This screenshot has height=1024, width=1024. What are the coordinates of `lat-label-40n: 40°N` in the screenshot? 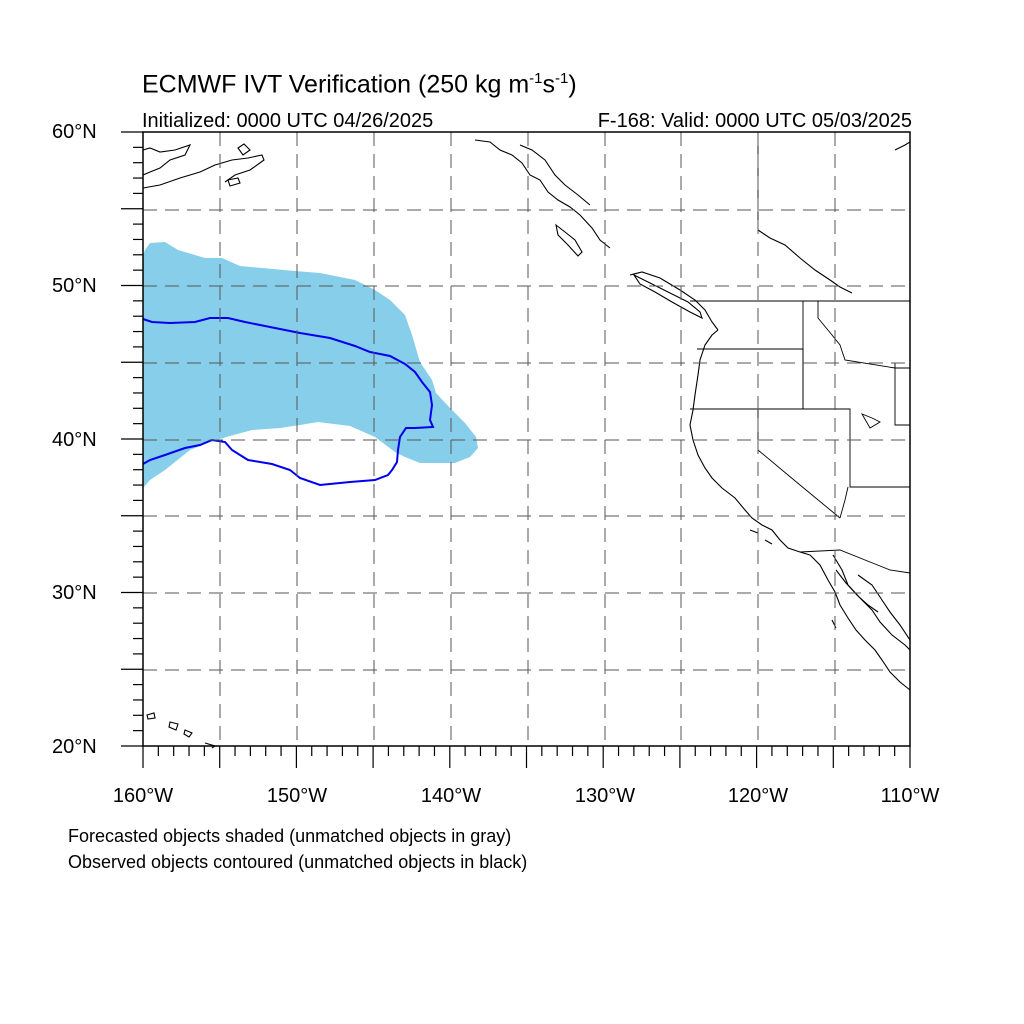 It's located at (74, 440).